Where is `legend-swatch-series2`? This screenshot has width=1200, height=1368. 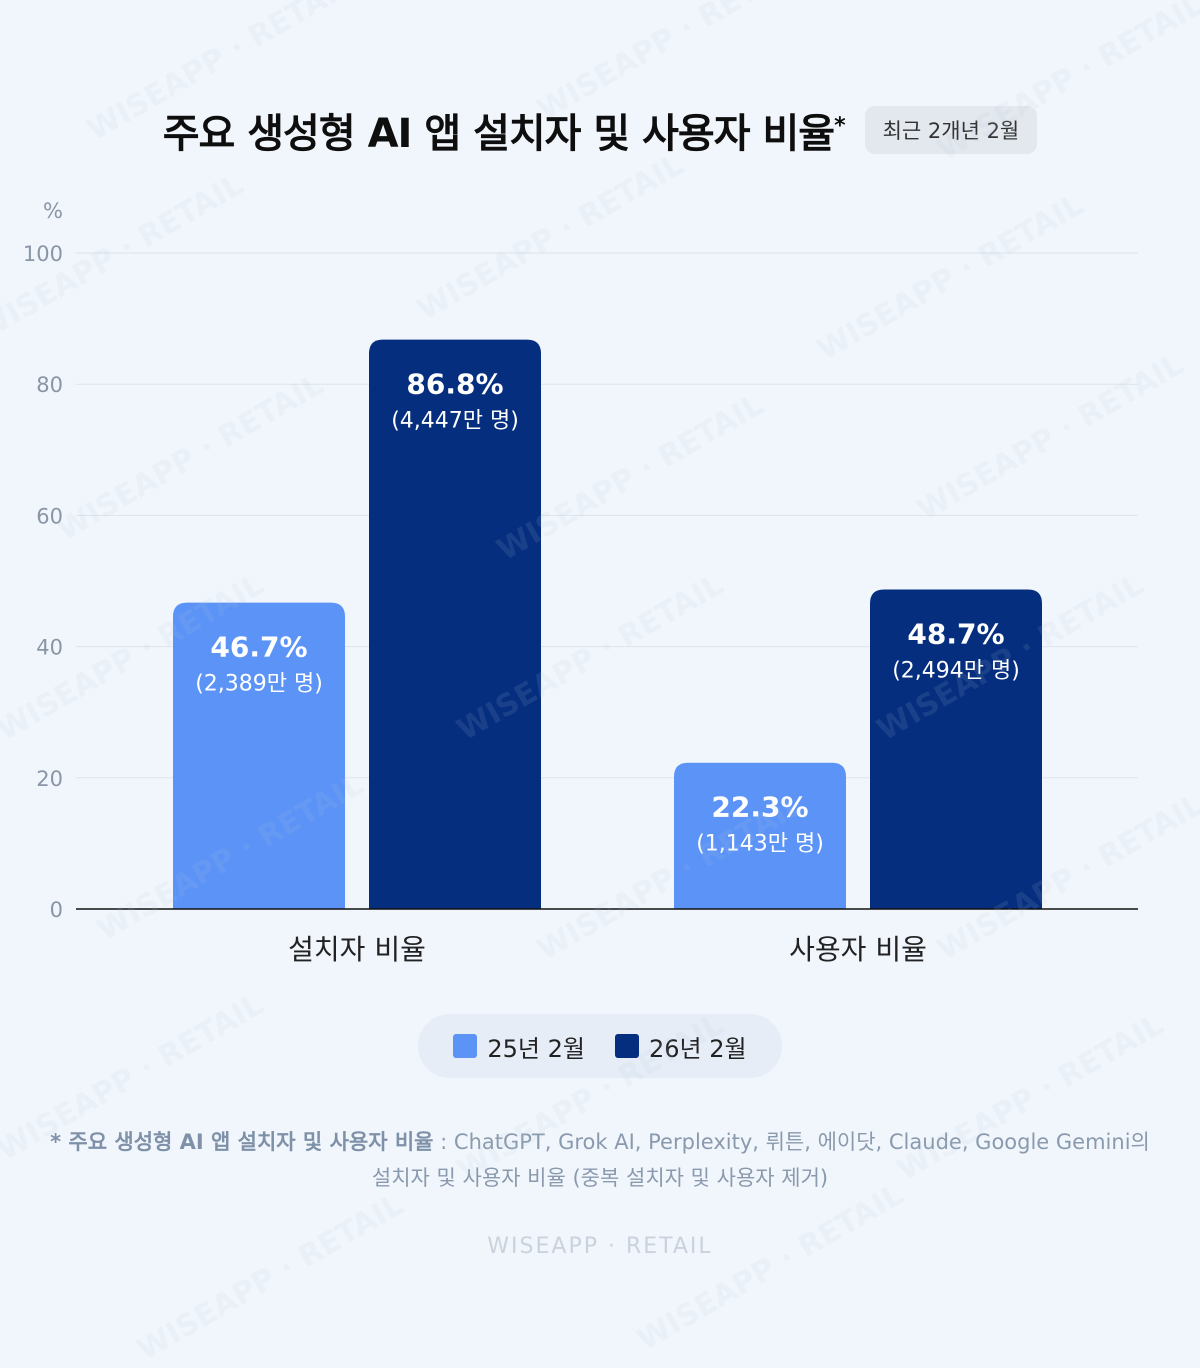
legend-swatch-series2 is located at coordinates (627, 1046).